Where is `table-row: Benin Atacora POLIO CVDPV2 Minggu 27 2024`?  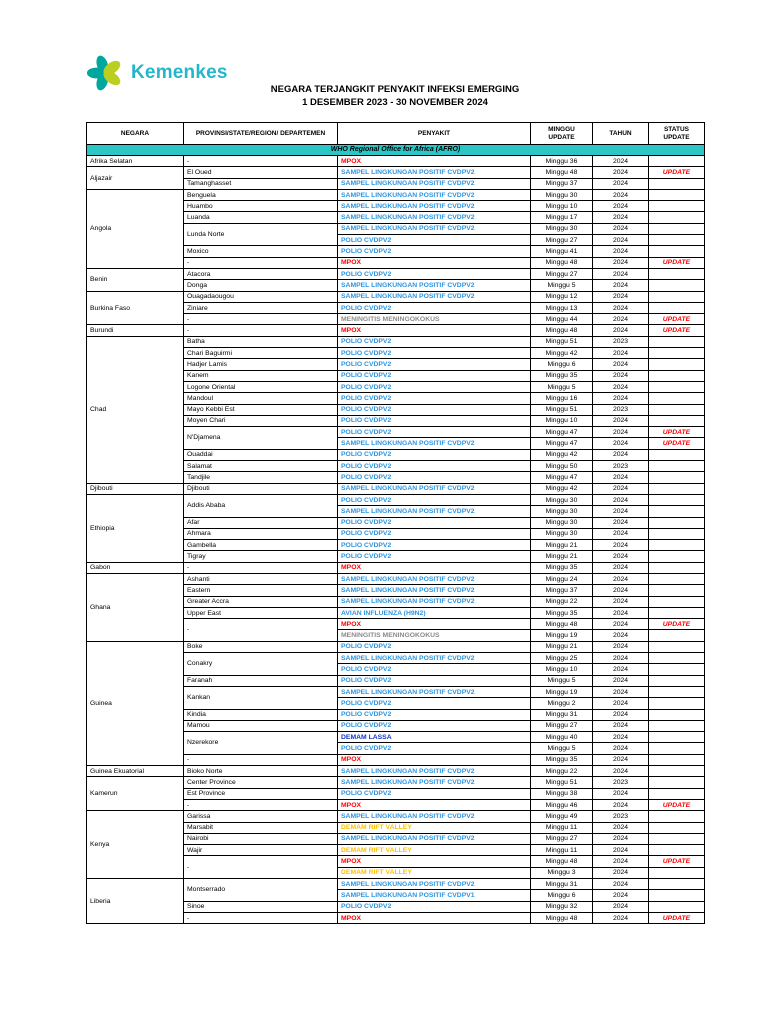
table-row: Benin Atacora POLIO CVDPV2 Minggu 27 2024 is located at coordinates (395, 279).